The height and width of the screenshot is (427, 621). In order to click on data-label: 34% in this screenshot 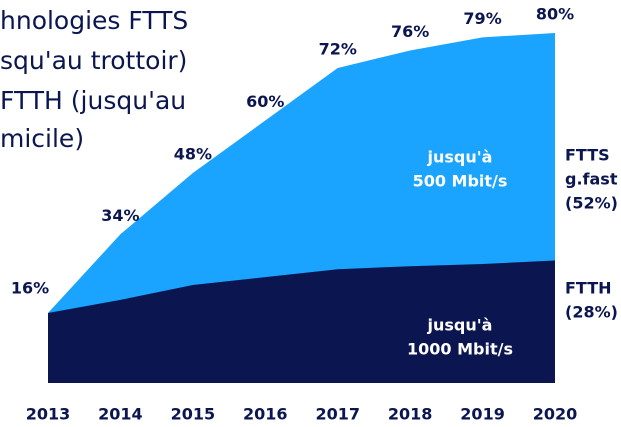, I will do `click(120, 215)`.